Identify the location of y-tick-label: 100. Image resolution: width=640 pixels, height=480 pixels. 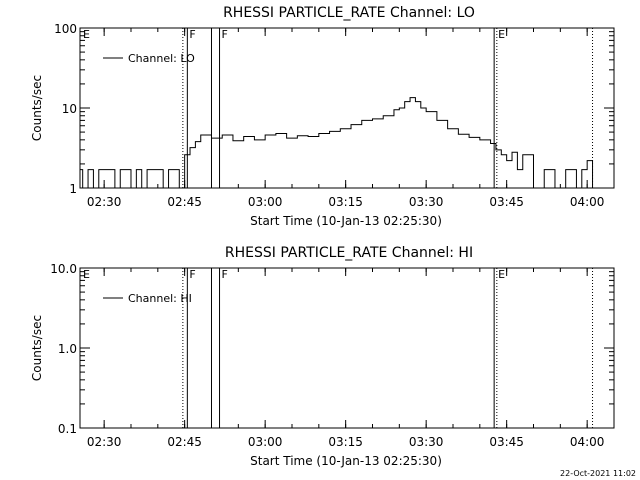
(65, 29).